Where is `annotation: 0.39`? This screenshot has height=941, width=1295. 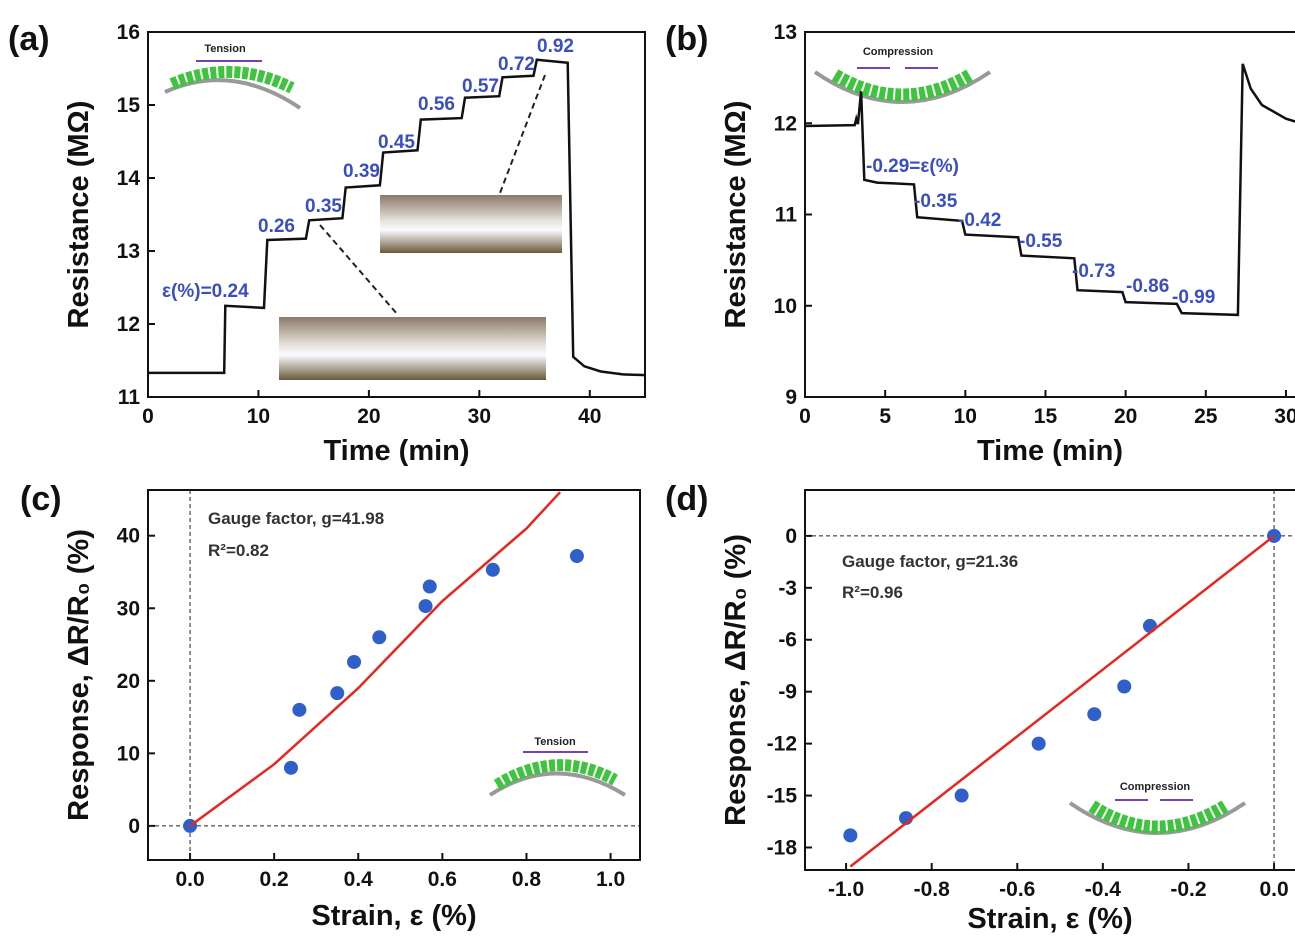
annotation: 0.39 is located at coordinates (361, 171).